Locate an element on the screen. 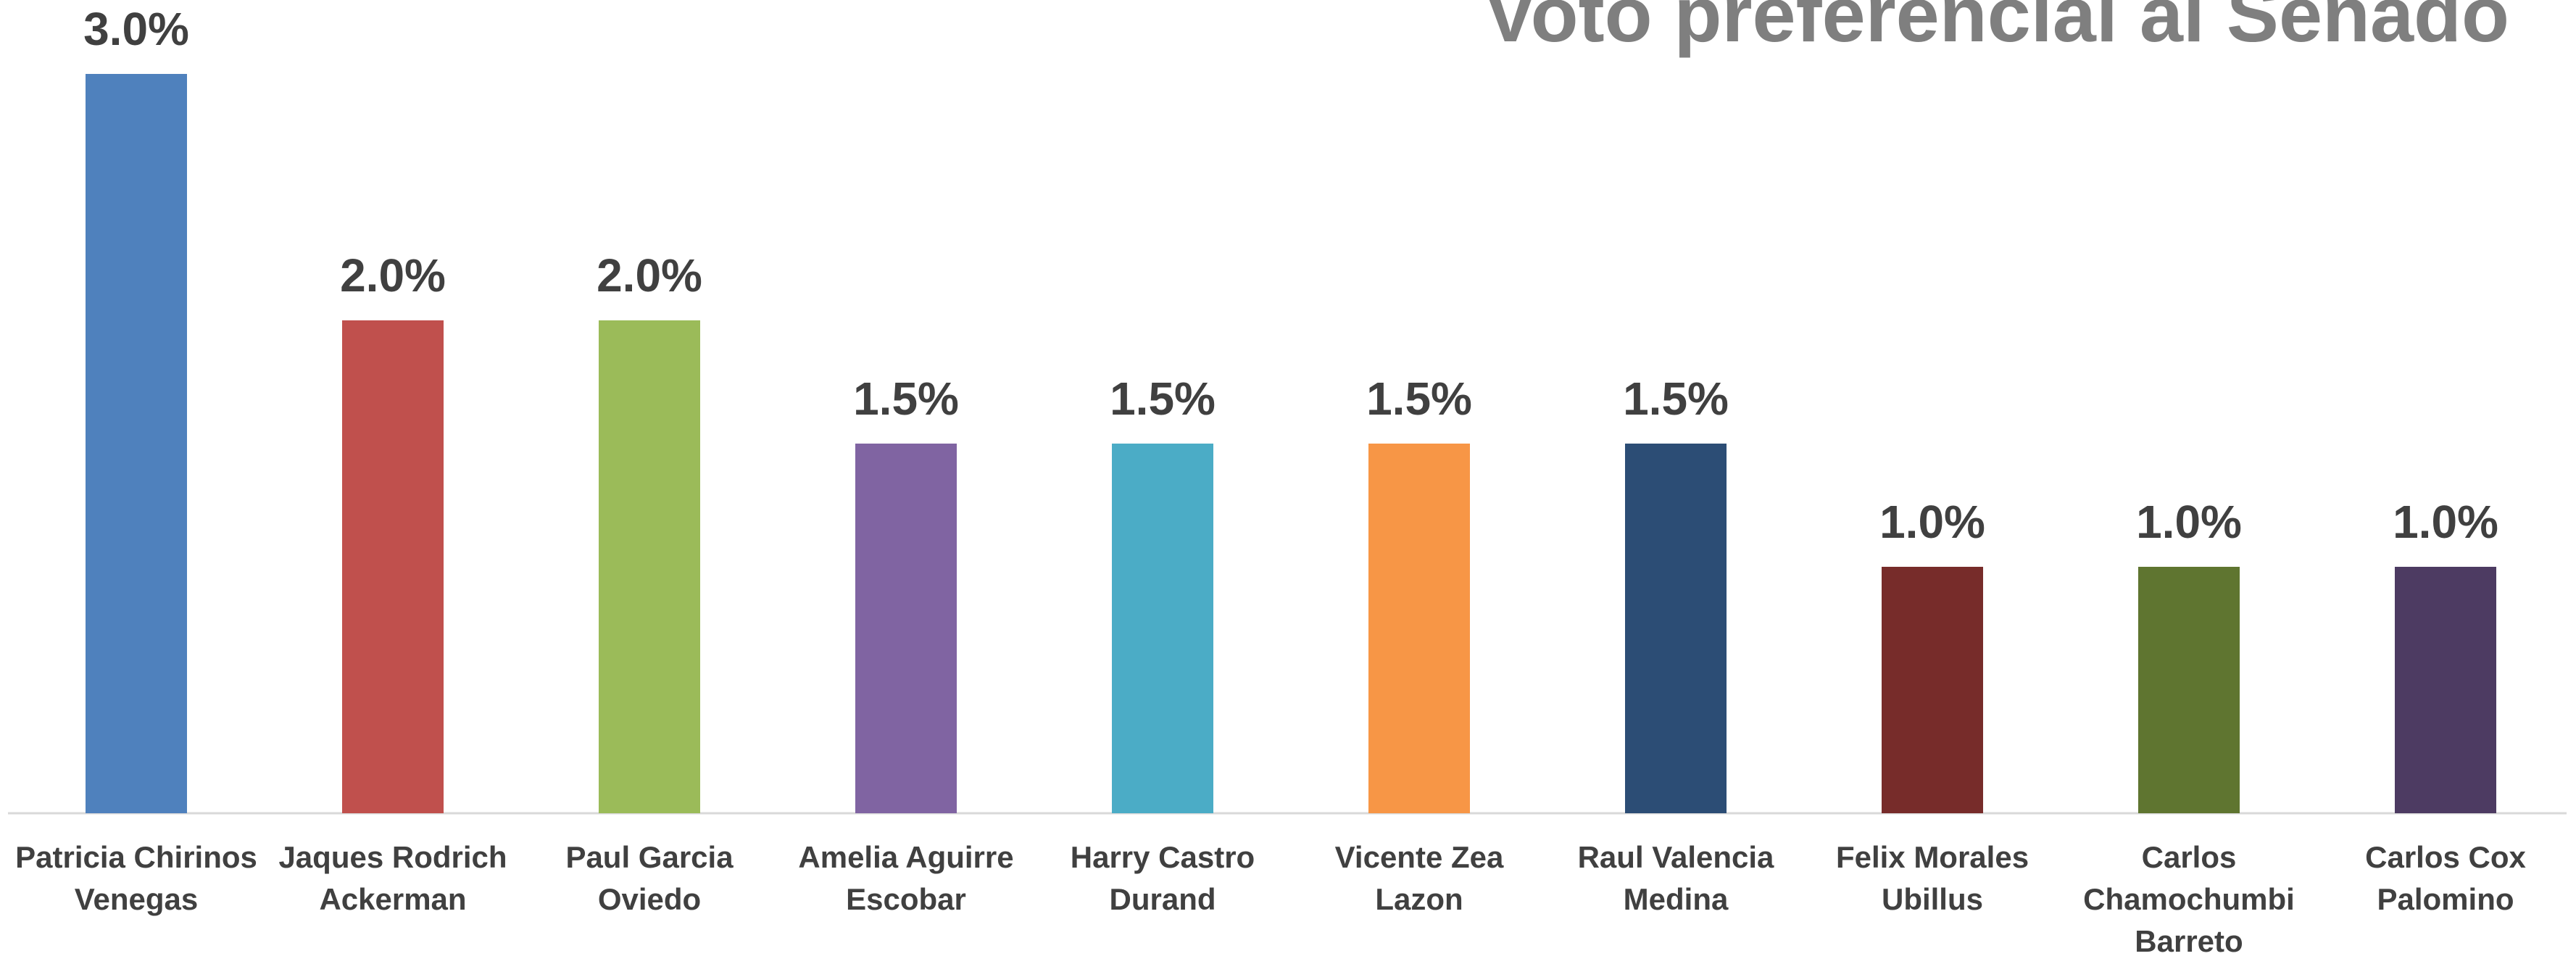 The width and height of the screenshot is (2576, 964). chart-title: Voto preferencial al Senado is located at coordinates (1996, 29).